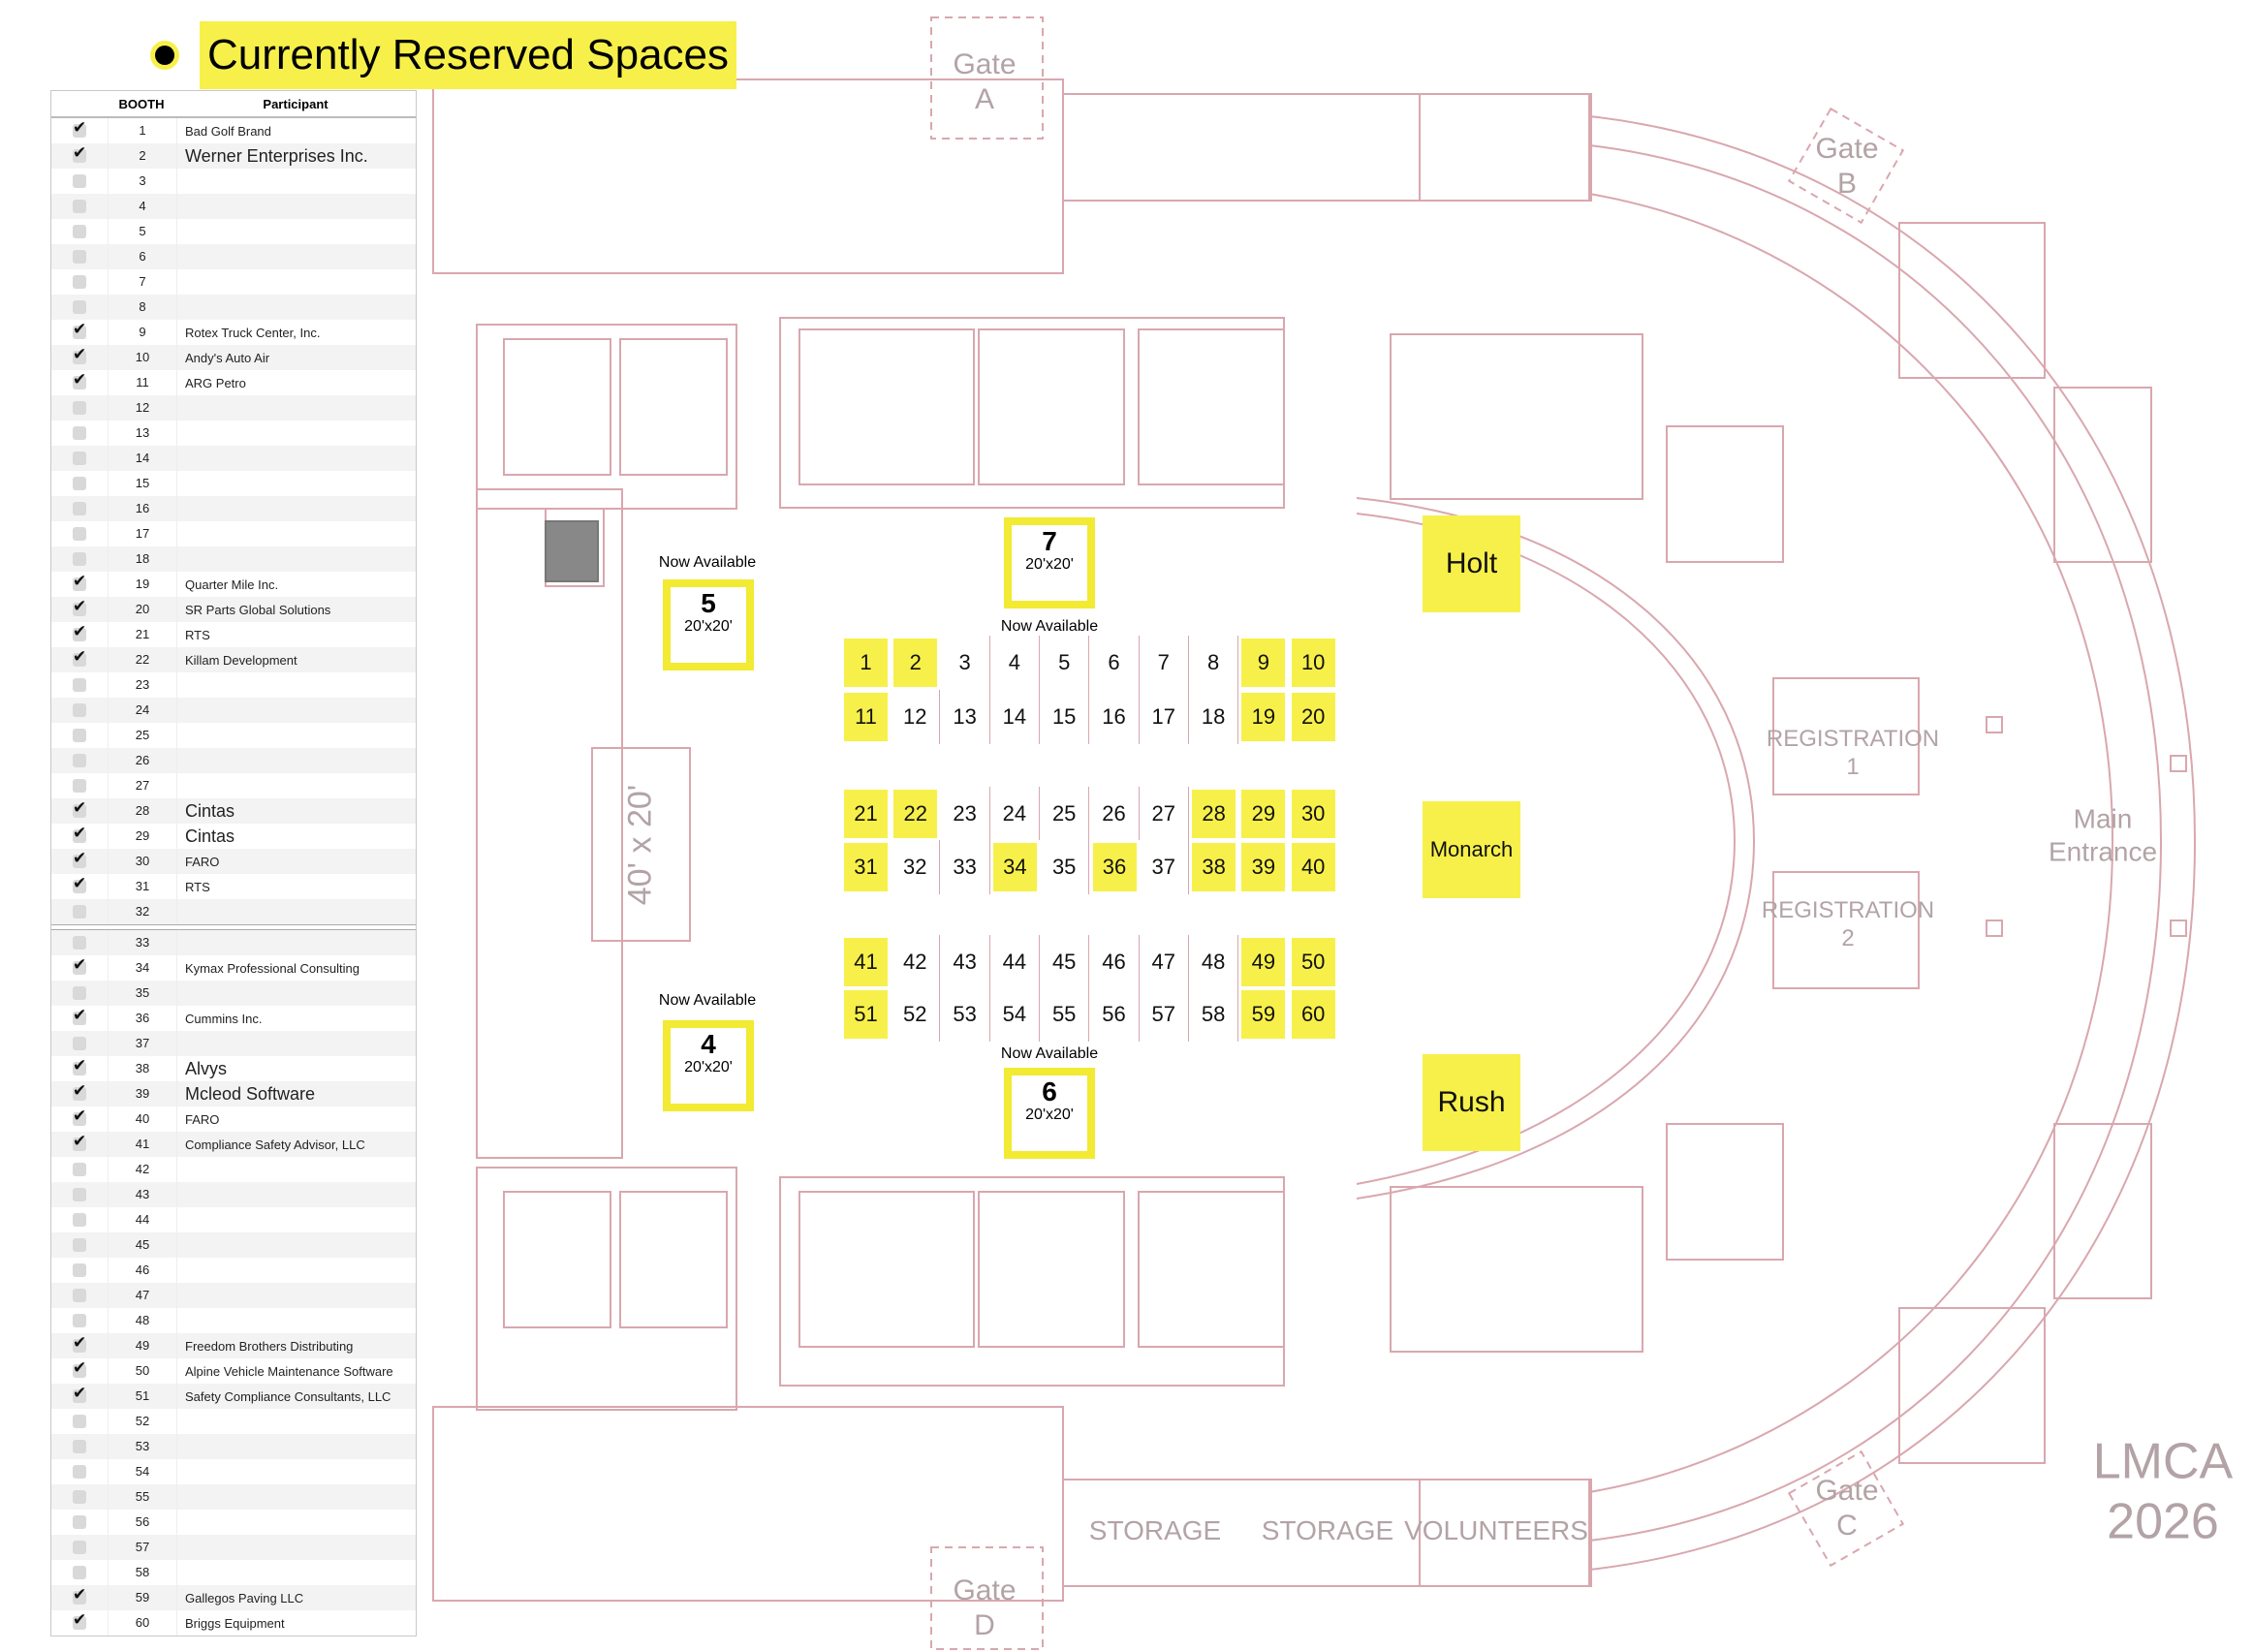 This screenshot has width=2253, height=1652. Describe the element at coordinates (965, 1014) in the screenshot. I see `booth-53: 53` at that location.